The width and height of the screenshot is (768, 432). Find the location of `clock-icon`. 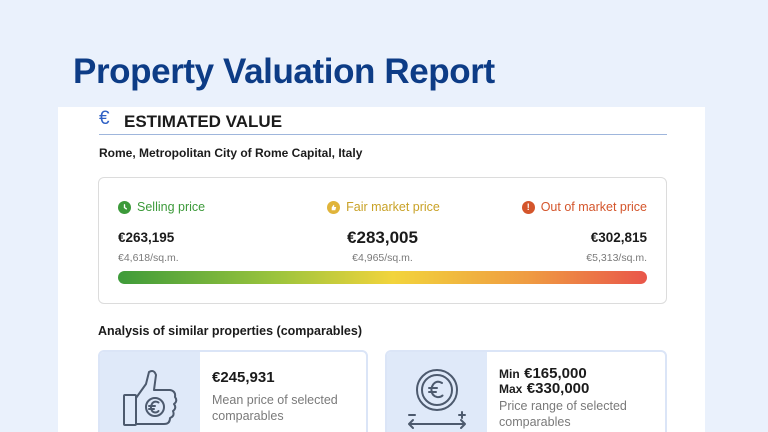

clock-icon is located at coordinates (124, 207).